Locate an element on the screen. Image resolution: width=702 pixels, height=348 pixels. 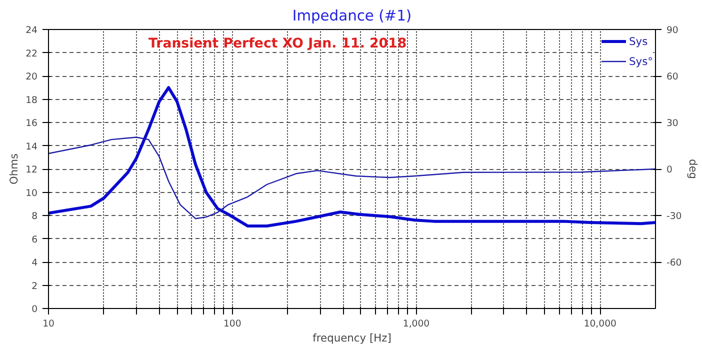
y2-axis-title: deg is located at coordinates (693, 169).